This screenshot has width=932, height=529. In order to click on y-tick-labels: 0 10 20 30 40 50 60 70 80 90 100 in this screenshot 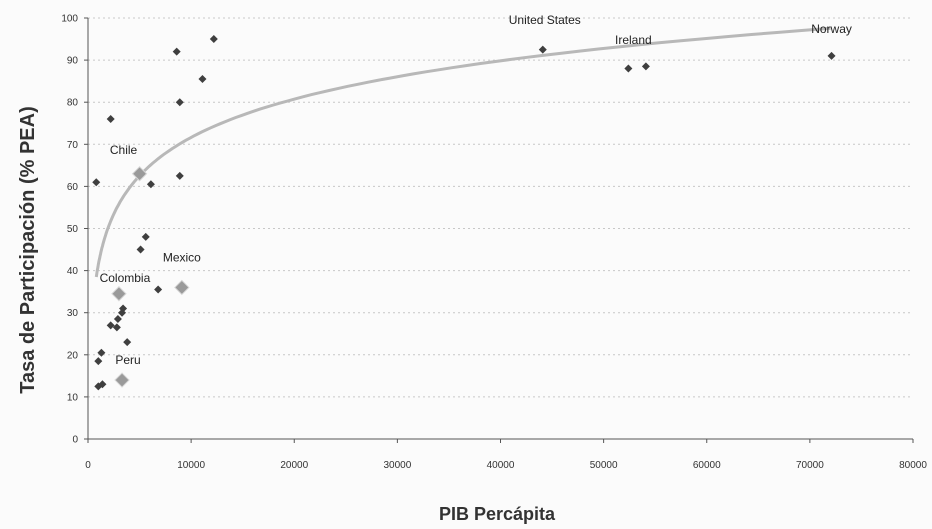, I will do `click(69, 230)`.